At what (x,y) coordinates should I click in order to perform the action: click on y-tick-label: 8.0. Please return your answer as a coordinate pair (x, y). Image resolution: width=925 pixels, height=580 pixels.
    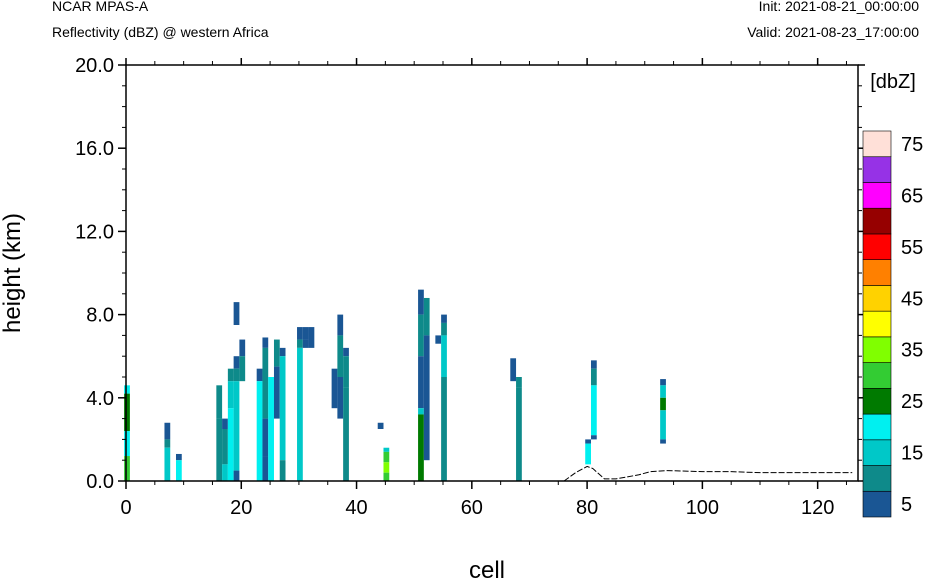
    Looking at the image, I should click on (100, 316).